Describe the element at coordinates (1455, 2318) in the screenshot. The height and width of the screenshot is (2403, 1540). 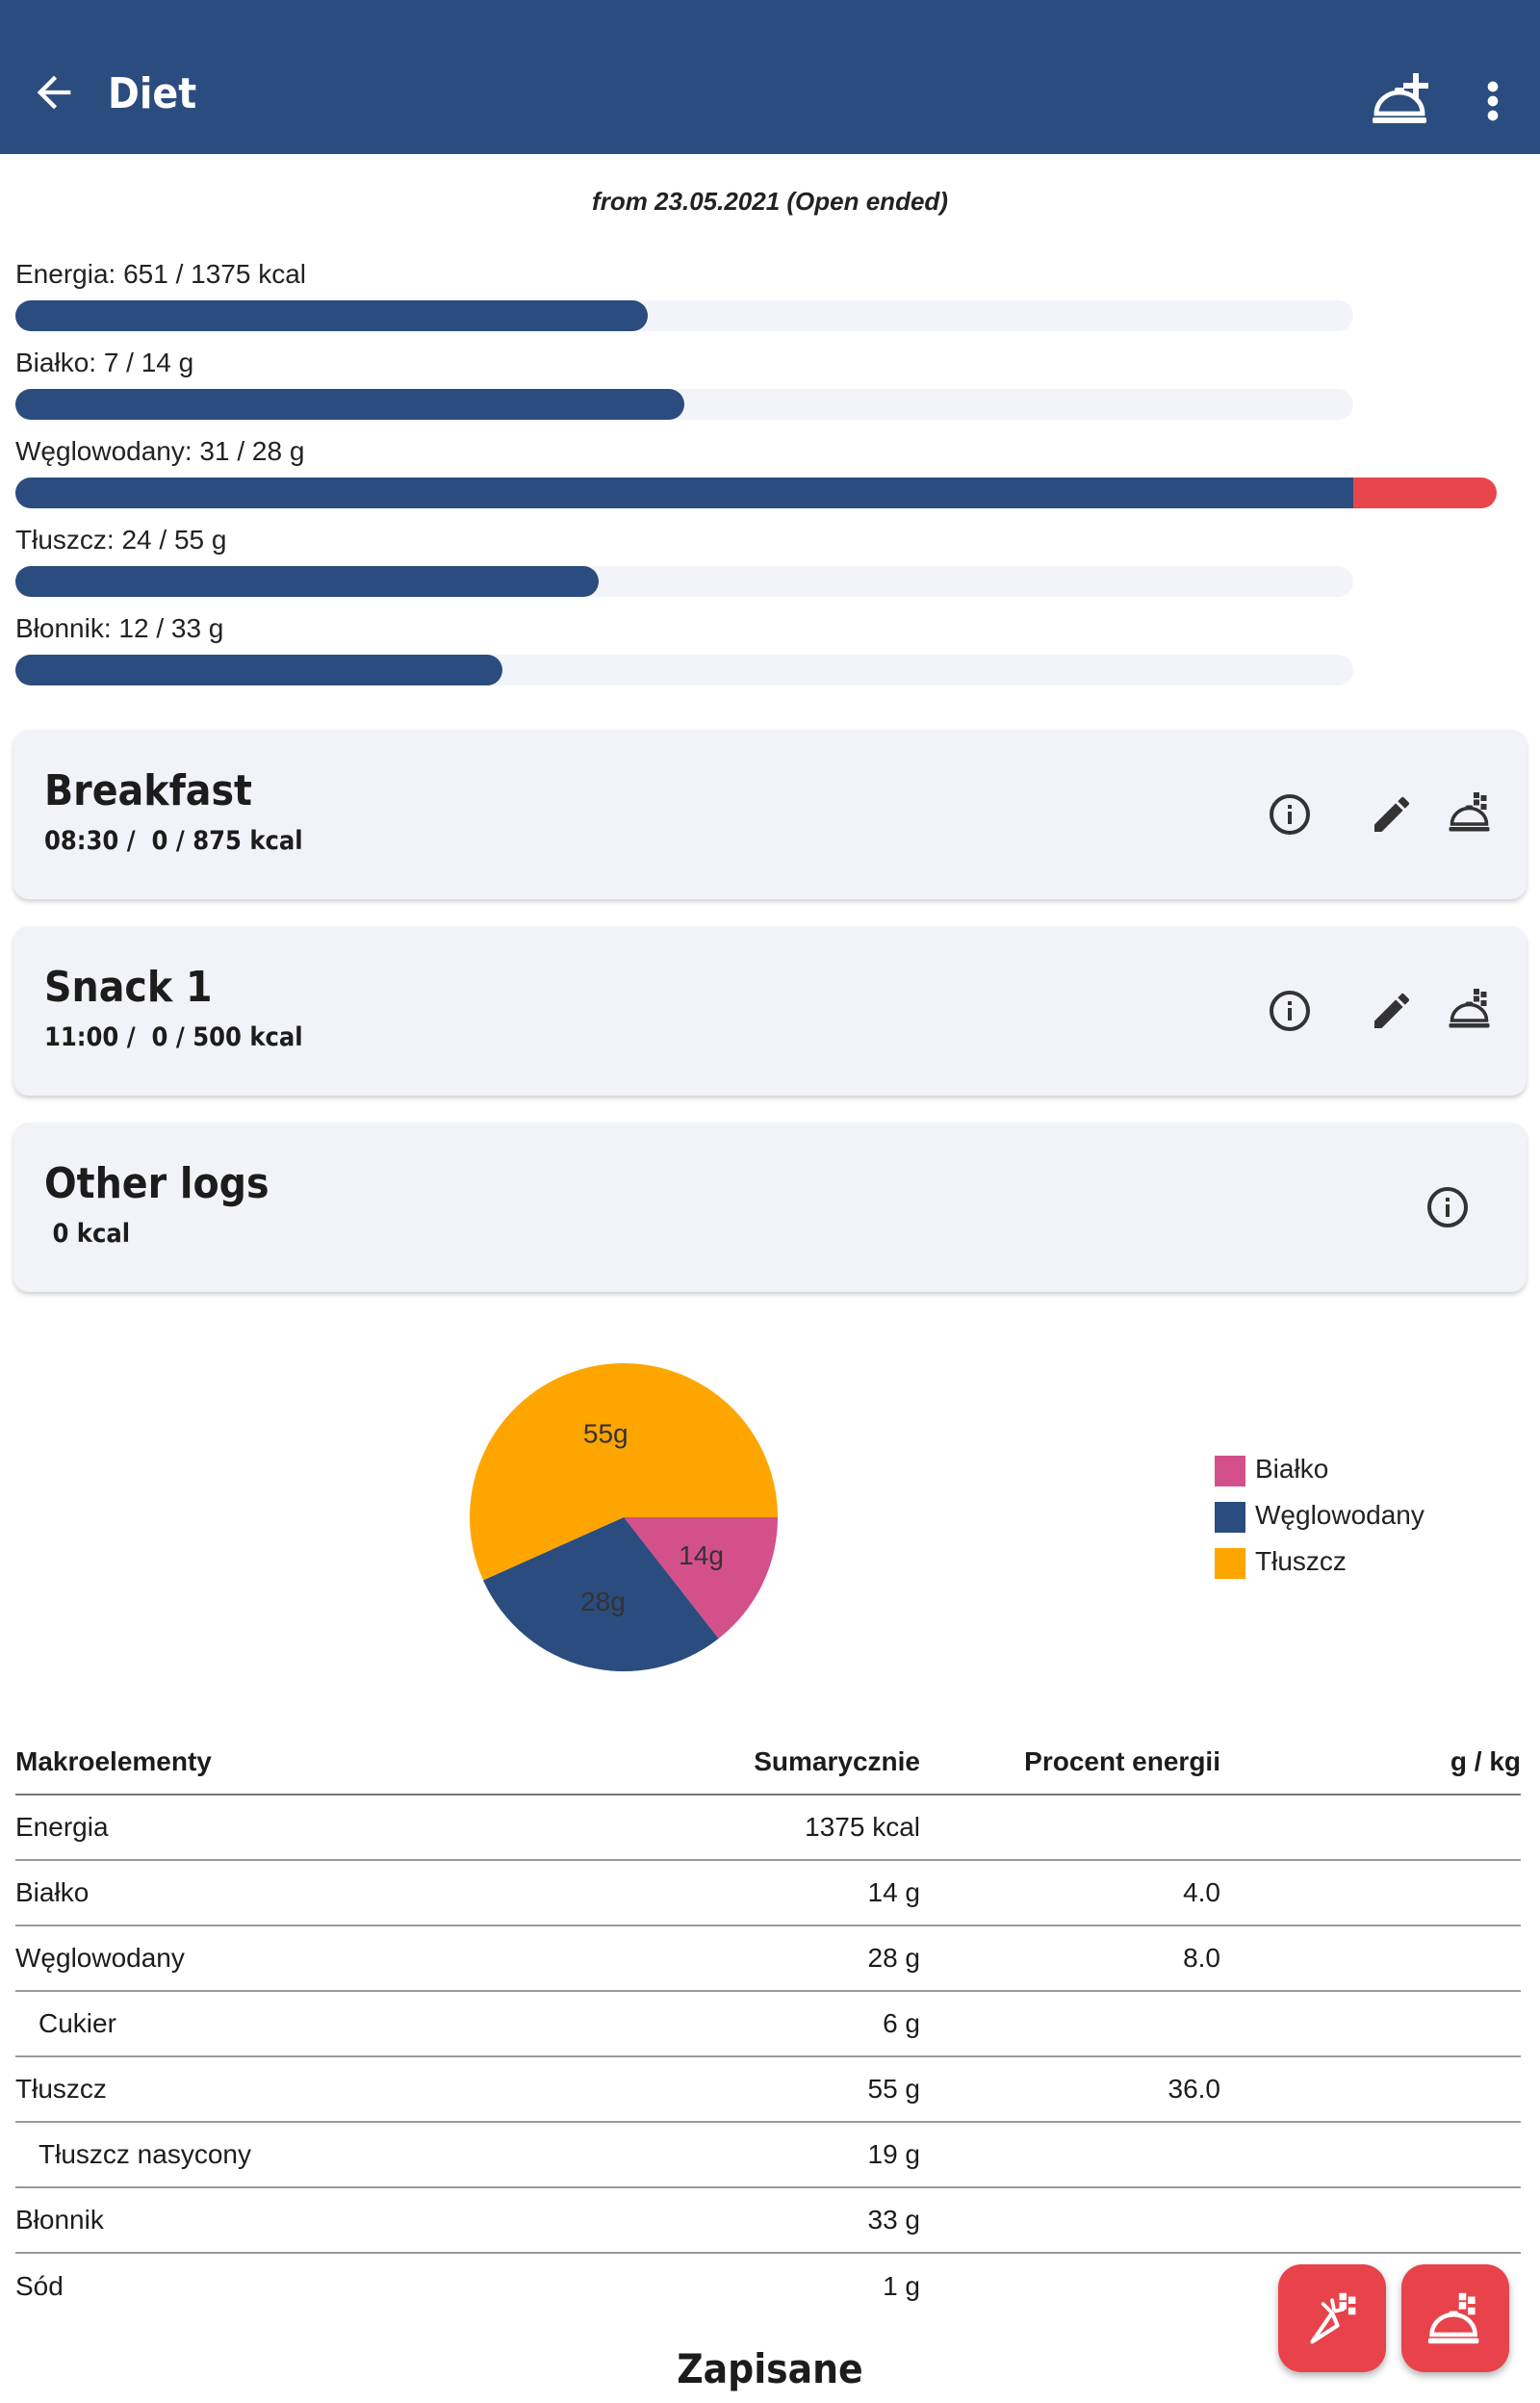
I see `log-meal-button` at that location.